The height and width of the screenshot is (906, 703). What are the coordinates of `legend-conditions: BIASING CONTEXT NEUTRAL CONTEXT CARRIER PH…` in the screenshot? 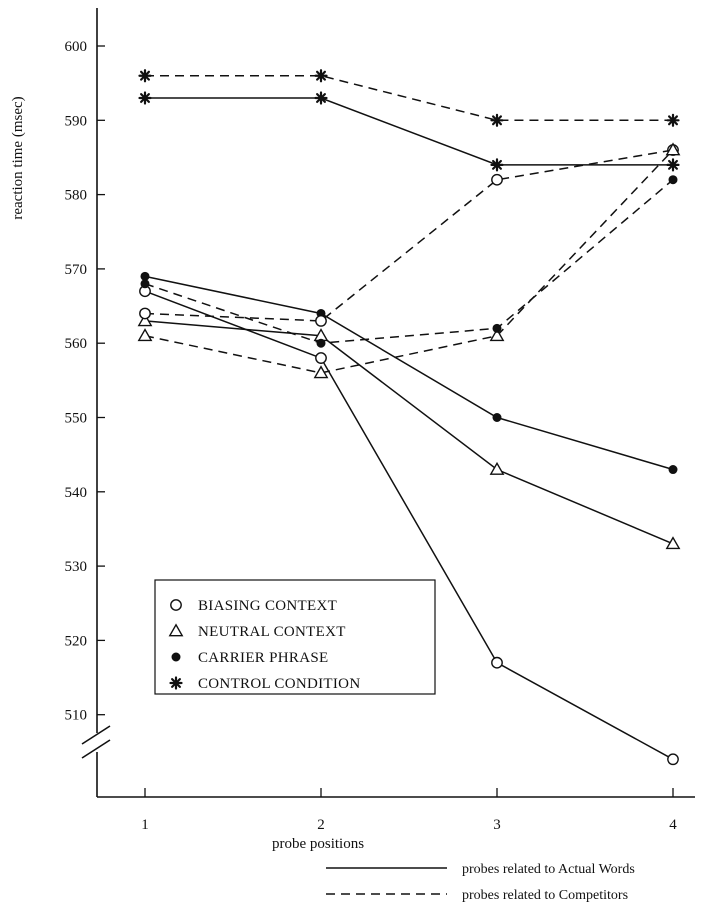 It's located at (295, 637).